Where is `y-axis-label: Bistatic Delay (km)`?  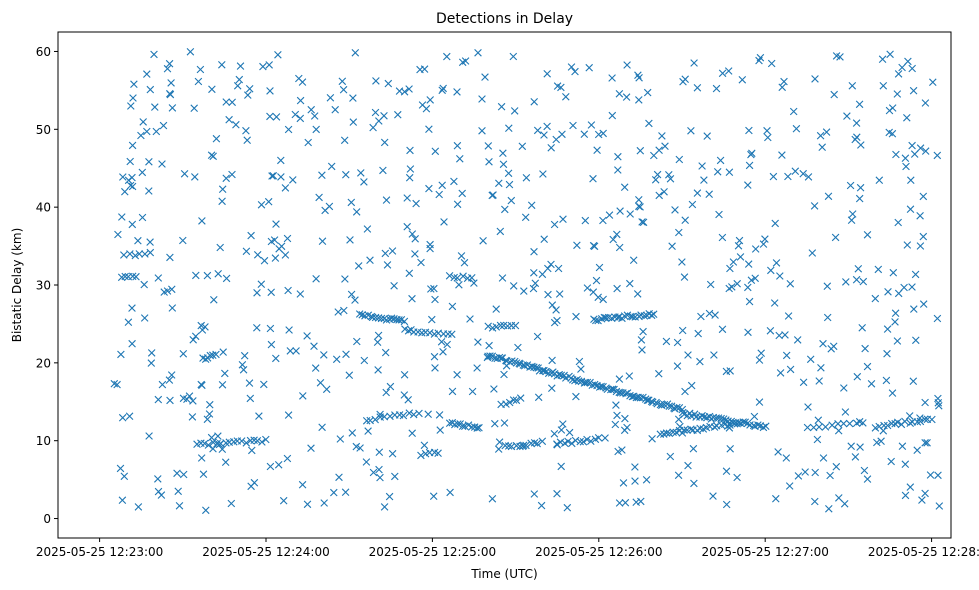 y-axis-label: Bistatic Delay (km) is located at coordinates (17, 285).